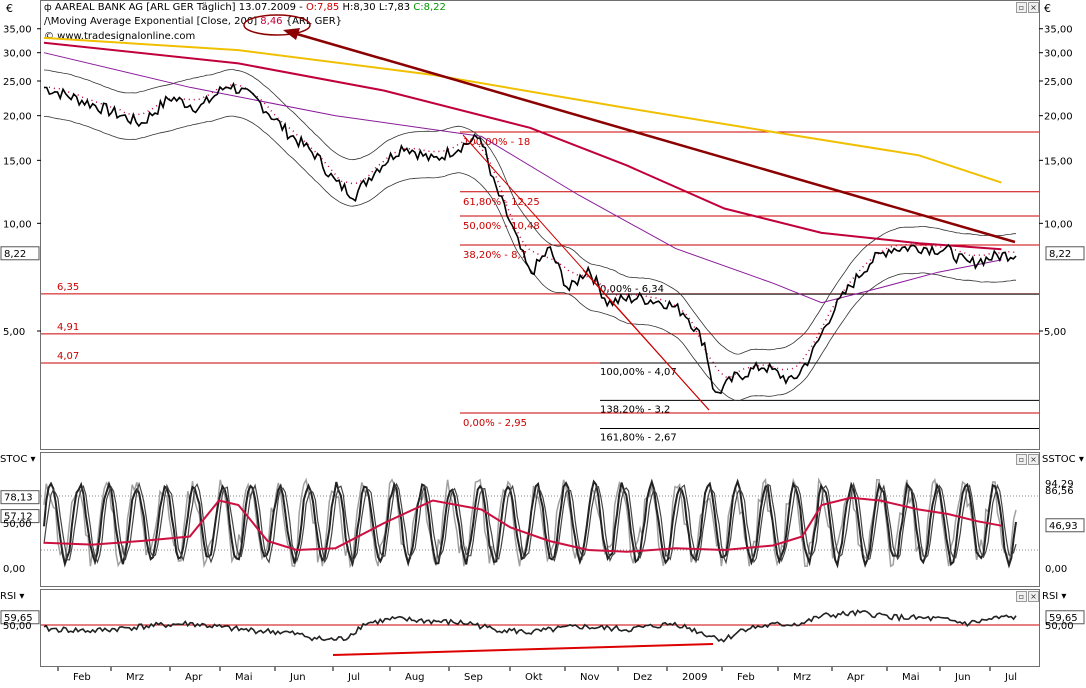 Image resolution: width=1086 pixels, height=688 pixels. Describe the element at coordinates (48, 8) in the screenshot. I see `candle-icon: ф` at that location.